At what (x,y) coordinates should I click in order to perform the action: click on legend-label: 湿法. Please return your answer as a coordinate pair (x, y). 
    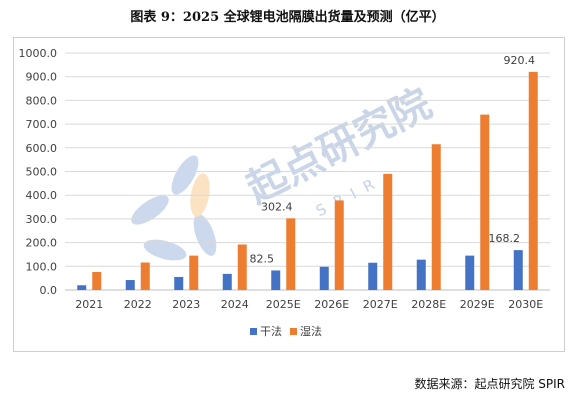
    Looking at the image, I should click on (311, 331).